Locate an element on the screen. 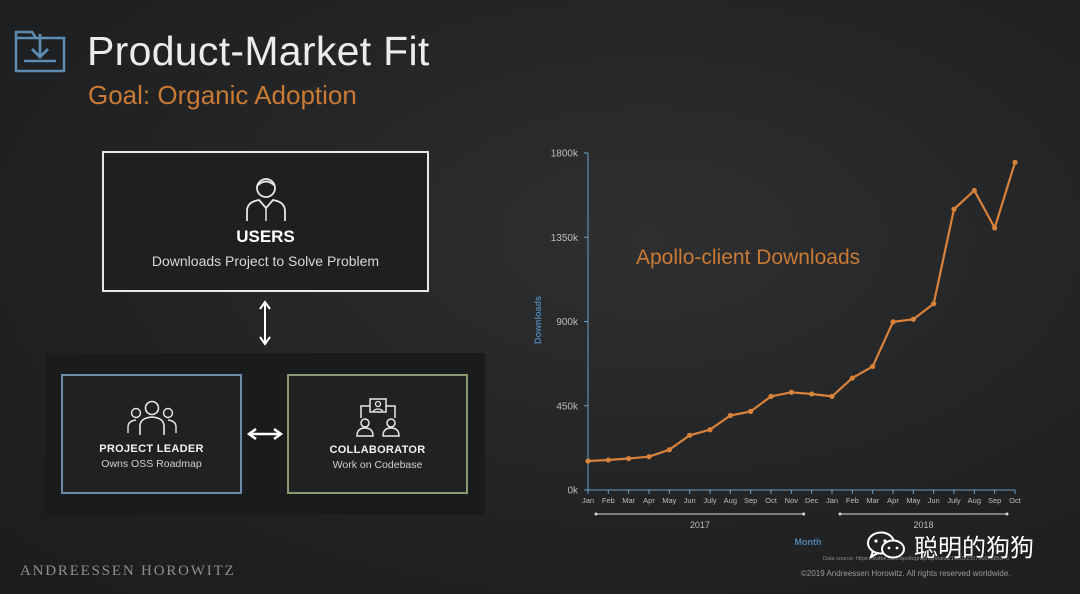 This screenshot has width=1080, height=594. year-label: 2018 is located at coordinates (923, 525).